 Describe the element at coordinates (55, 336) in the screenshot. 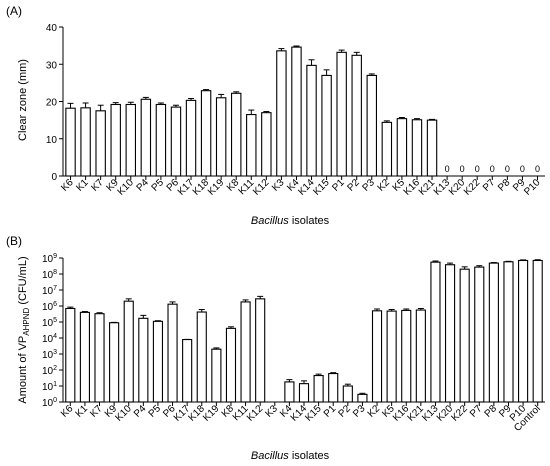

I see `panel-b-y-tick-exponent: 4` at that location.